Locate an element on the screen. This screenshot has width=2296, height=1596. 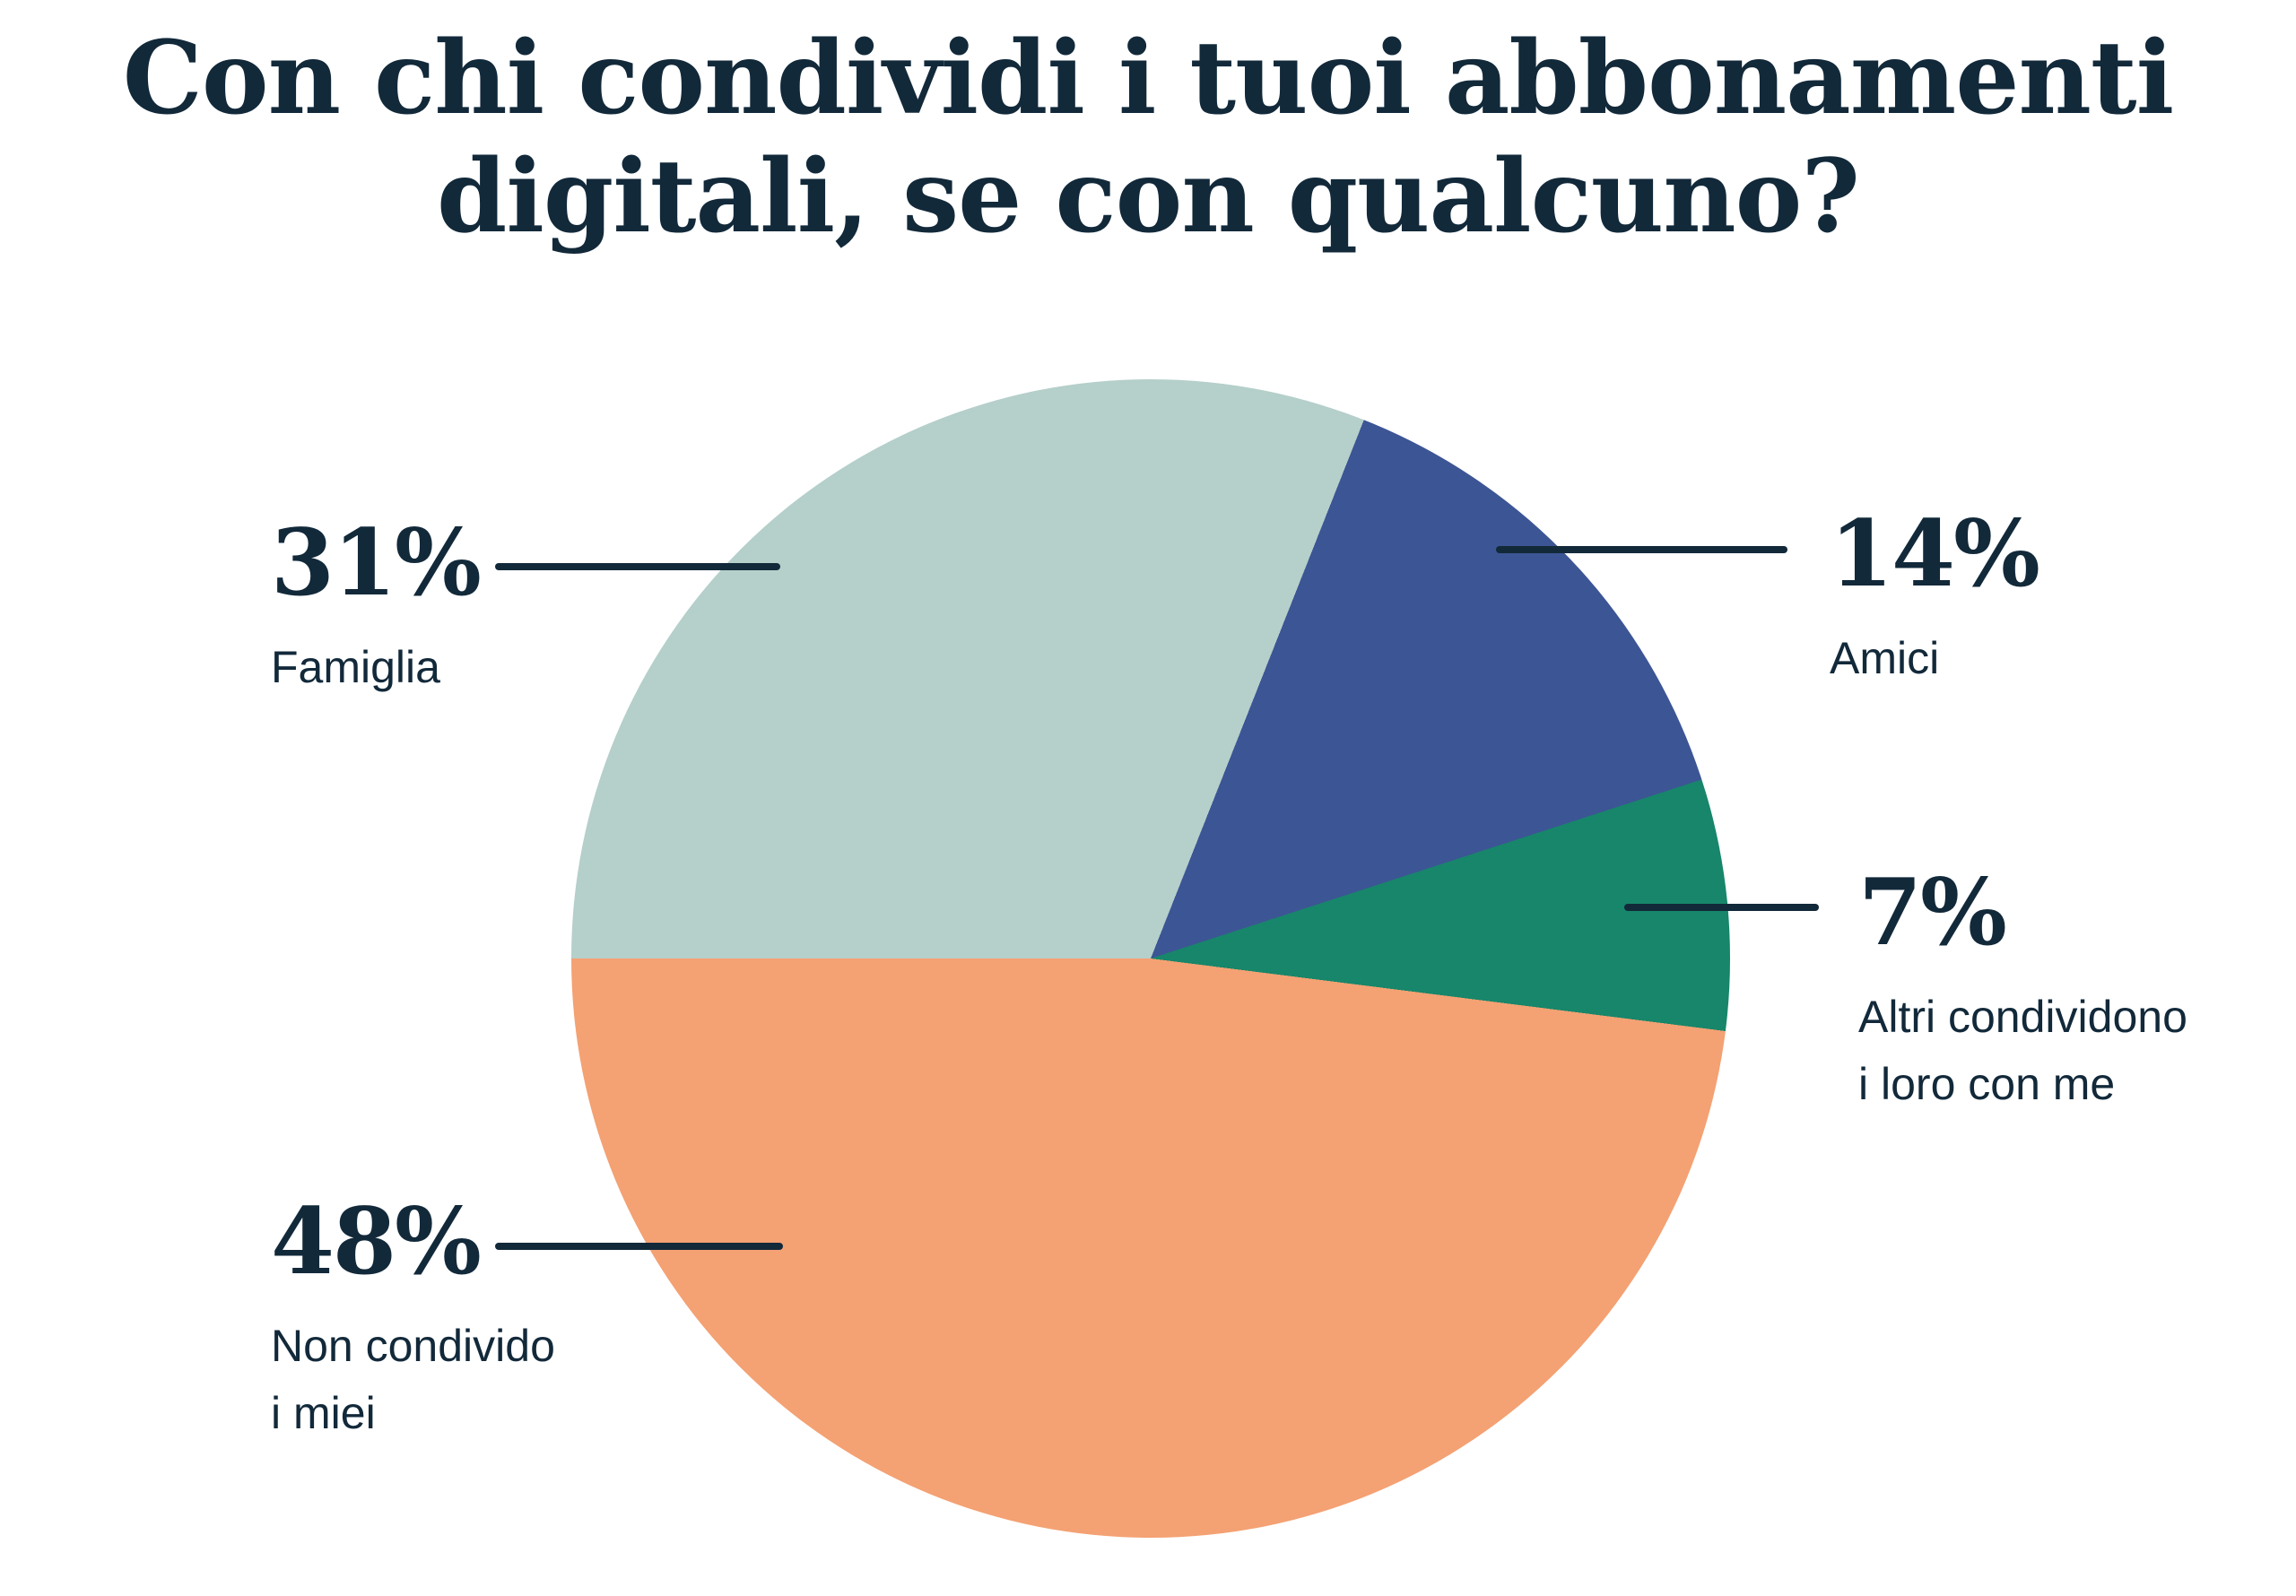
slice-label-group-altri: 7% Altri condividono i loro con me is located at coordinates (2022, 993).